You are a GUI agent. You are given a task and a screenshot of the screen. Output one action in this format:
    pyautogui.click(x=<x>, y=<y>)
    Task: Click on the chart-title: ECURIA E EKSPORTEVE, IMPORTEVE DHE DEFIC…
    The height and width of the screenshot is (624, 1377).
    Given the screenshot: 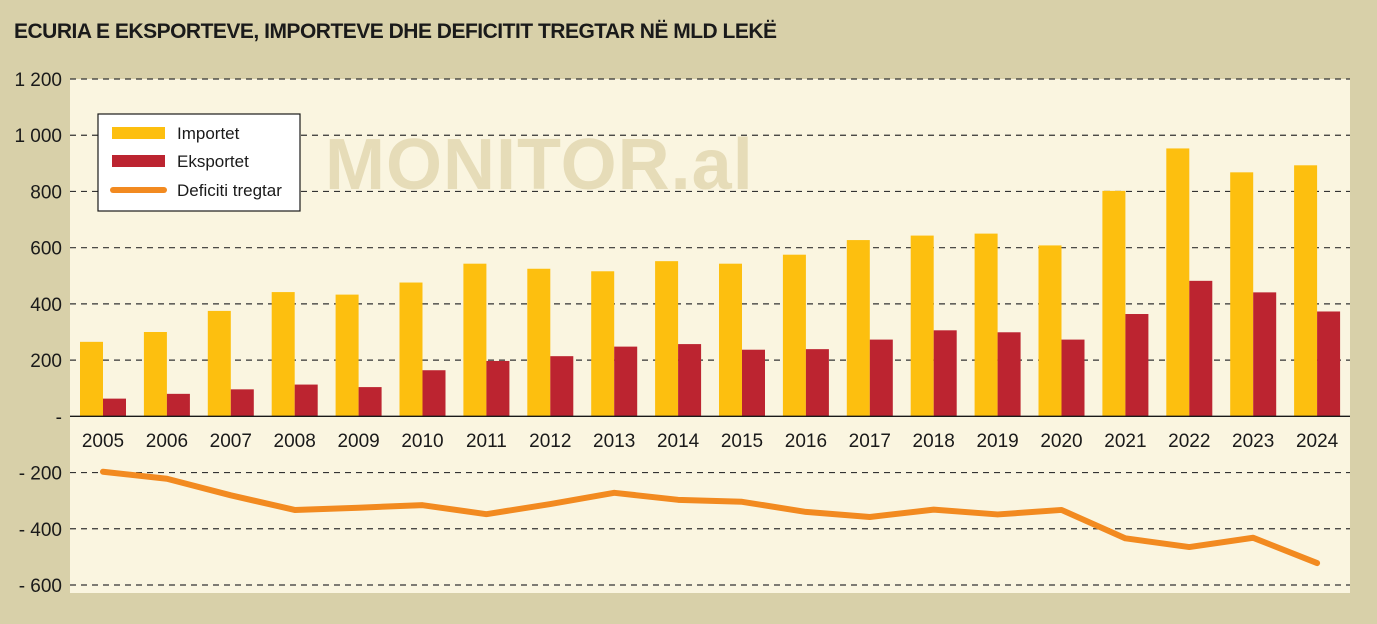 What is the action you would take?
    pyautogui.click(x=395, y=31)
    